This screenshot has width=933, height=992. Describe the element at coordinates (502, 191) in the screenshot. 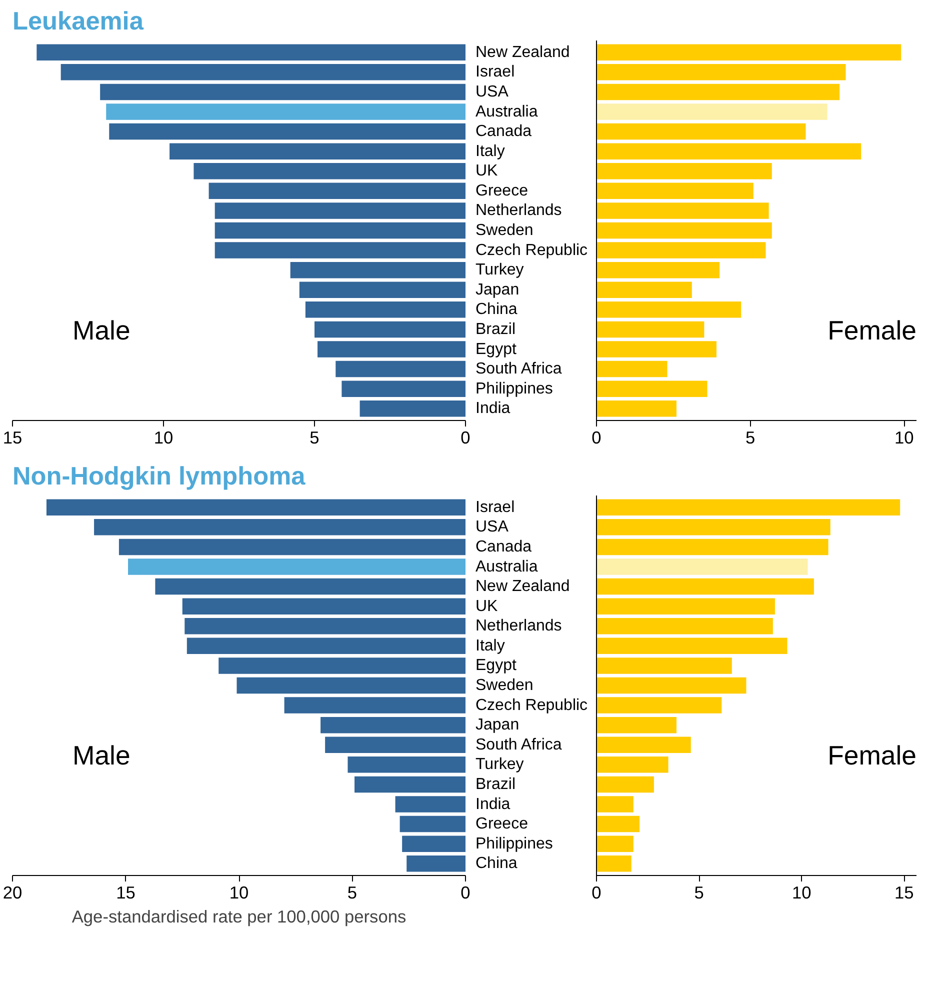

I see `y-tick-label: Greece` at that location.